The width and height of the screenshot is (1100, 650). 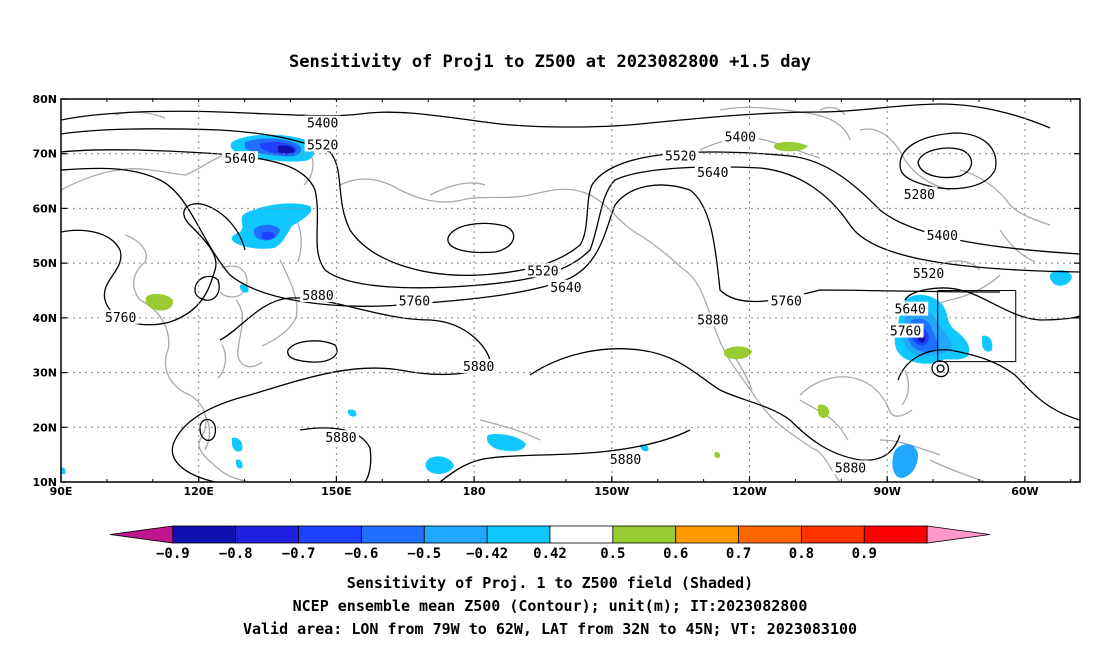 What do you see at coordinates (141, 534) in the screenshot?
I see `colorbar-arrow-left` at bounding box center [141, 534].